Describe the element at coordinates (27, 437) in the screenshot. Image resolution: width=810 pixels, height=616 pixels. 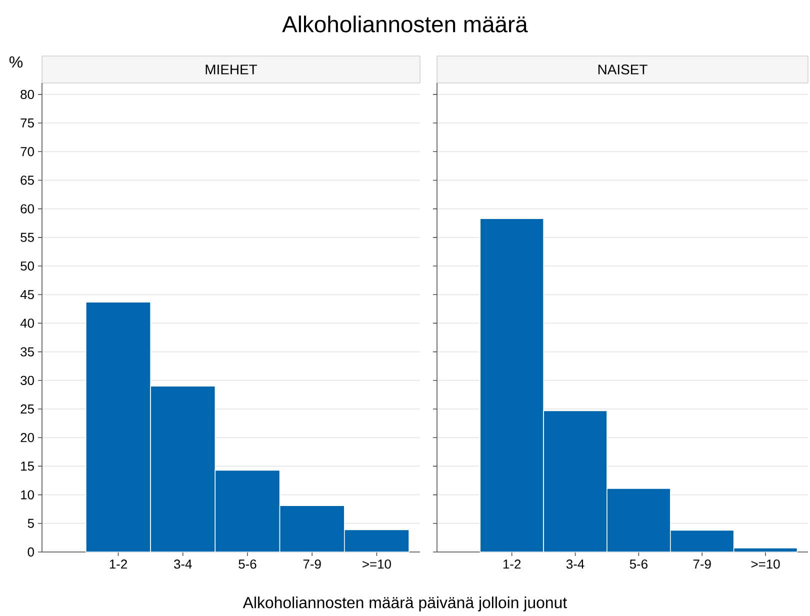
I see `y-tick-label: 20` at that location.